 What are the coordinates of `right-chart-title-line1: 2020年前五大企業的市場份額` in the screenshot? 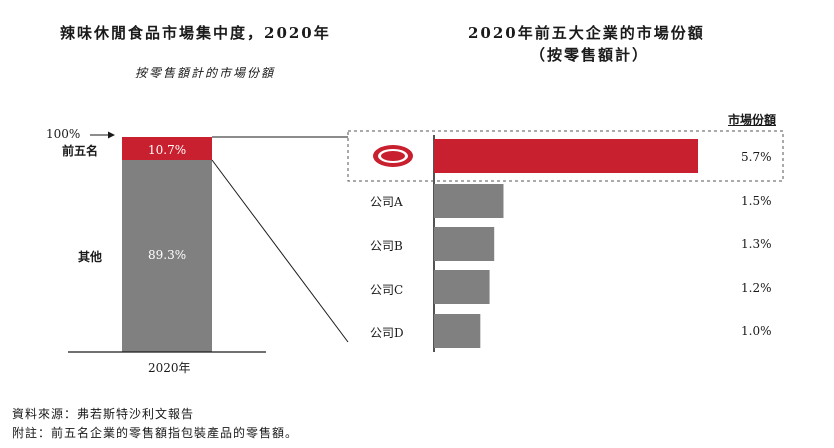 It's located at (586, 33).